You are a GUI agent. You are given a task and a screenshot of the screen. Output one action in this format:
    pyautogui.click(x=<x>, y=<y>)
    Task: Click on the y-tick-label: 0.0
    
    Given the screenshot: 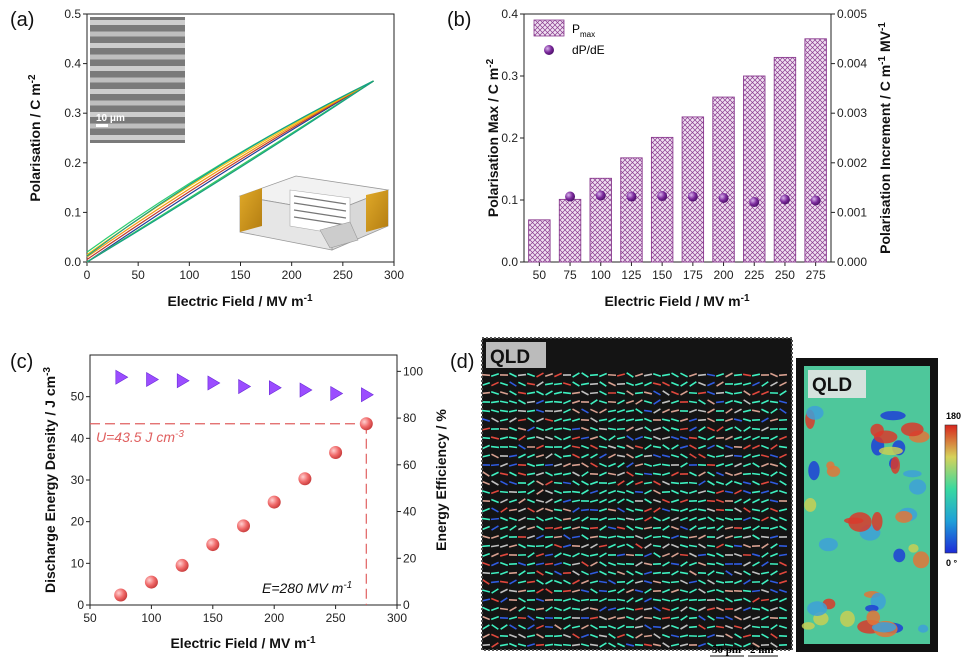 What is the action you would take?
    pyautogui.click(x=509, y=262)
    